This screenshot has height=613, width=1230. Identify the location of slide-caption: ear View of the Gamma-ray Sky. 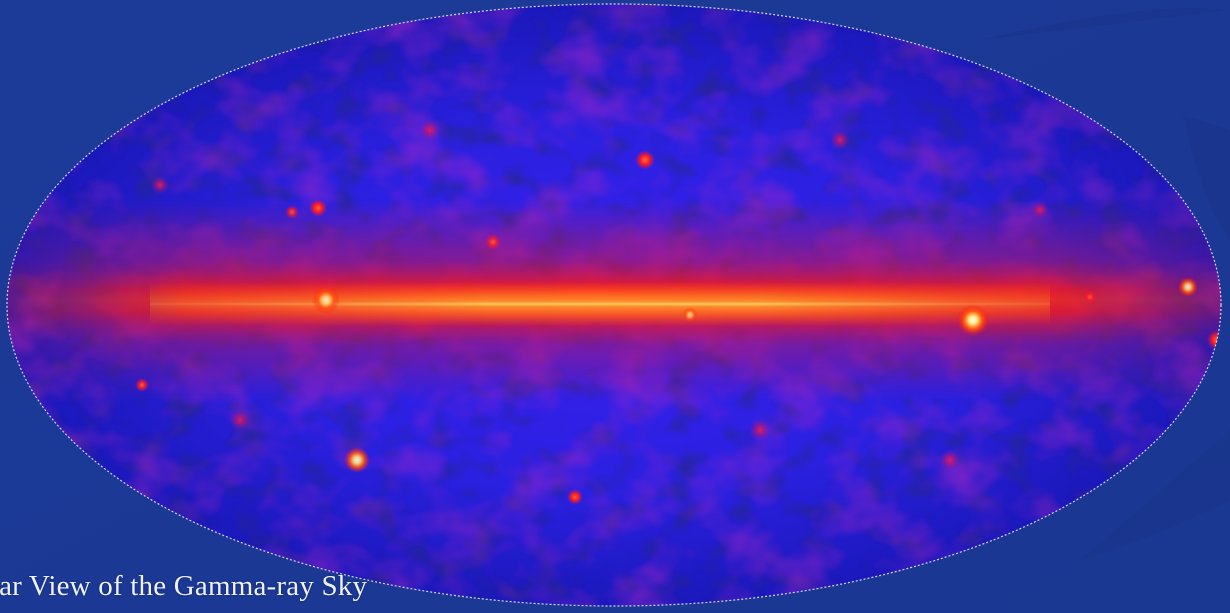
(184, 586).